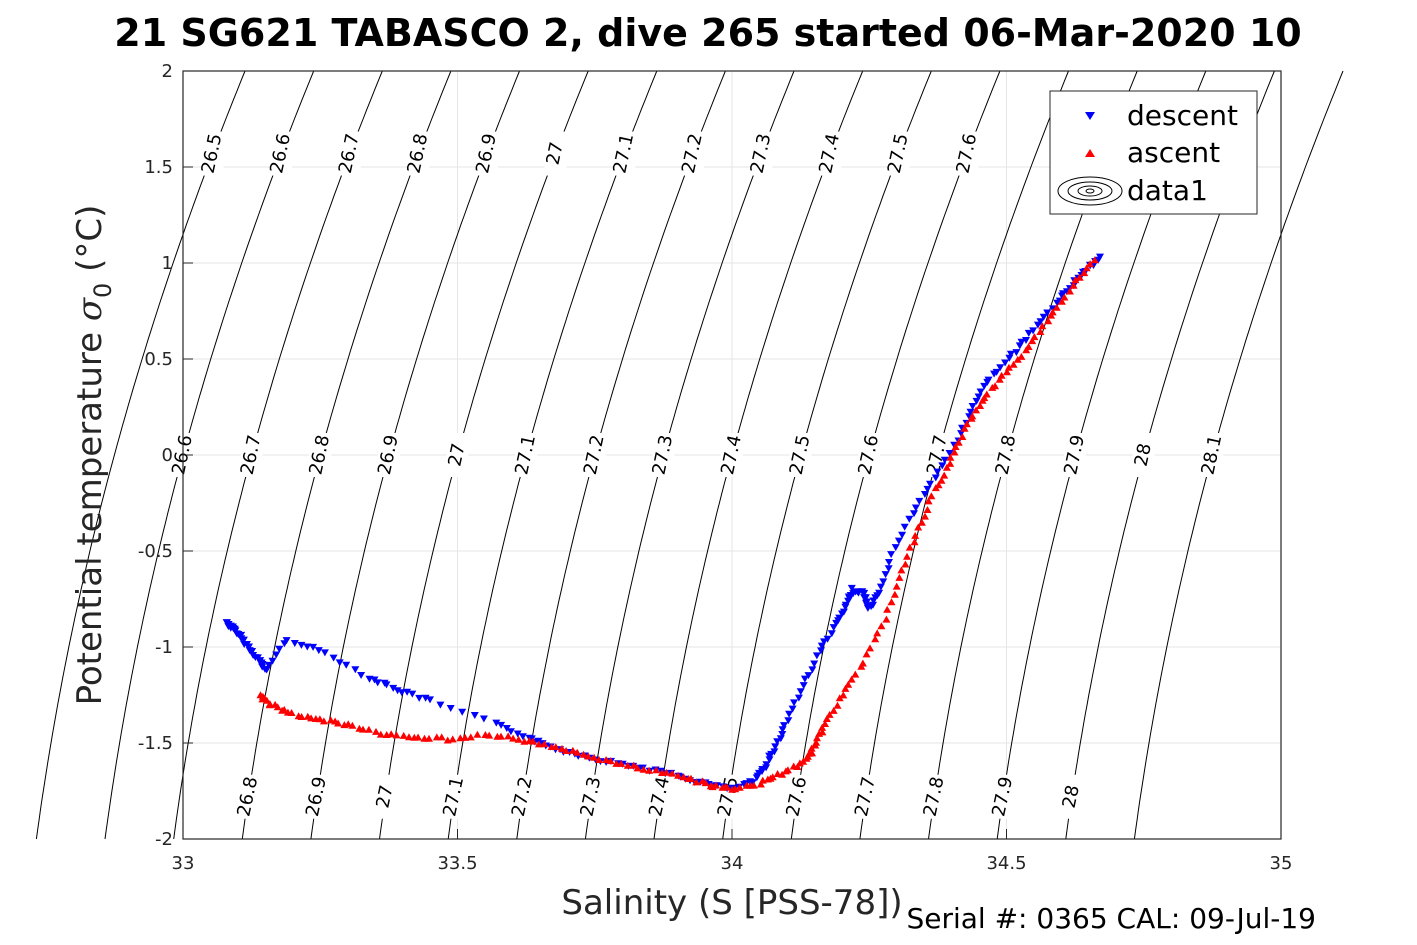  What do you see at coordinates (90, 244) in the screenshot?
I see `y-axis-label-unit: (°C)` at bounding box center [90, 244].